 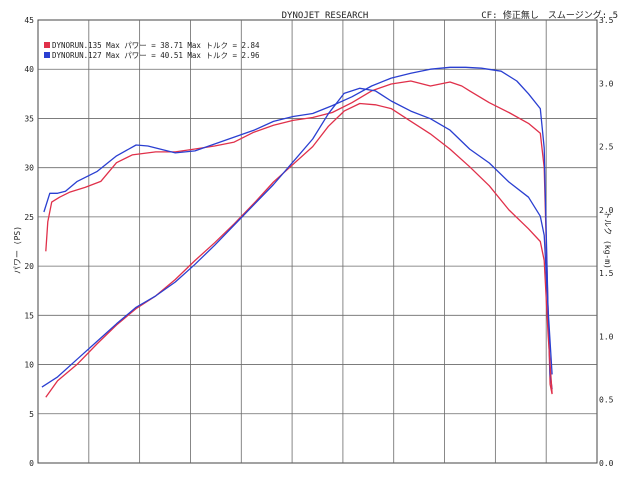 I want to click on settings-text: CF: 修正無し スムージング: 5, so click(x=549, y=15).